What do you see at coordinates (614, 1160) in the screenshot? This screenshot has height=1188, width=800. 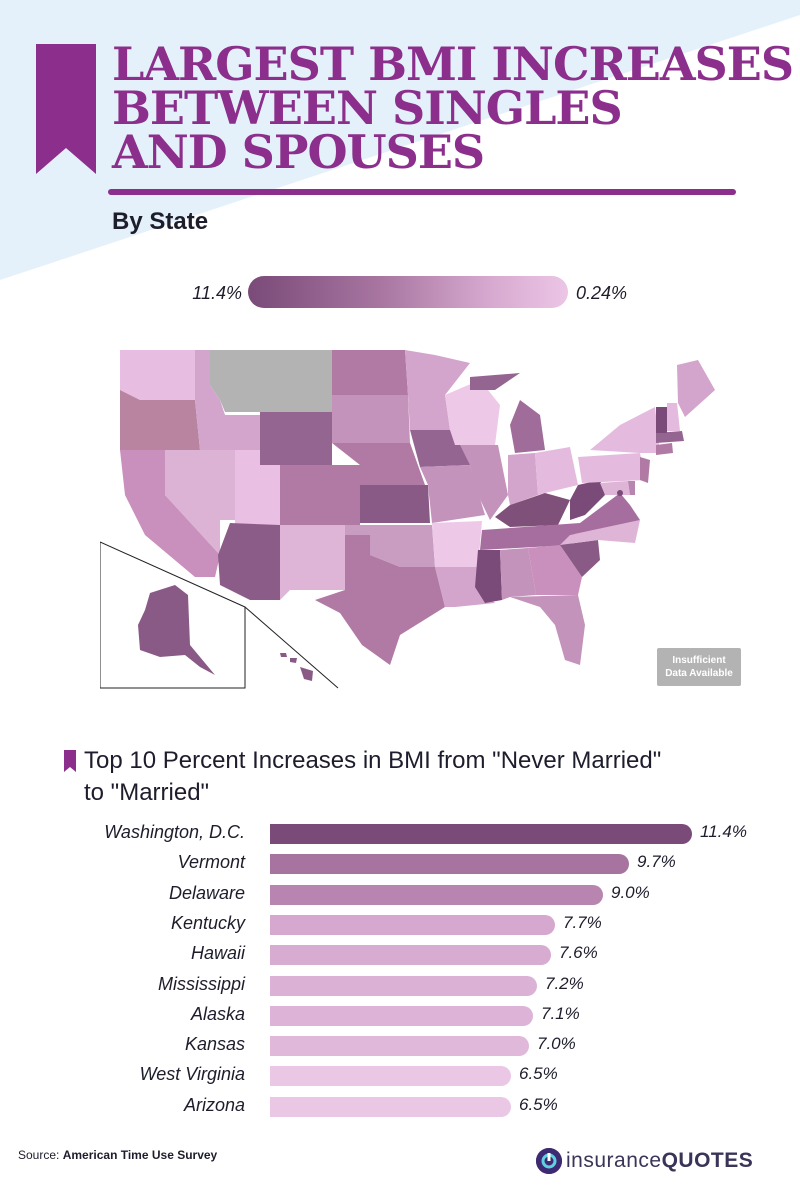 I see `brand-name-light: insurance` at bounding box center [614, 1160].